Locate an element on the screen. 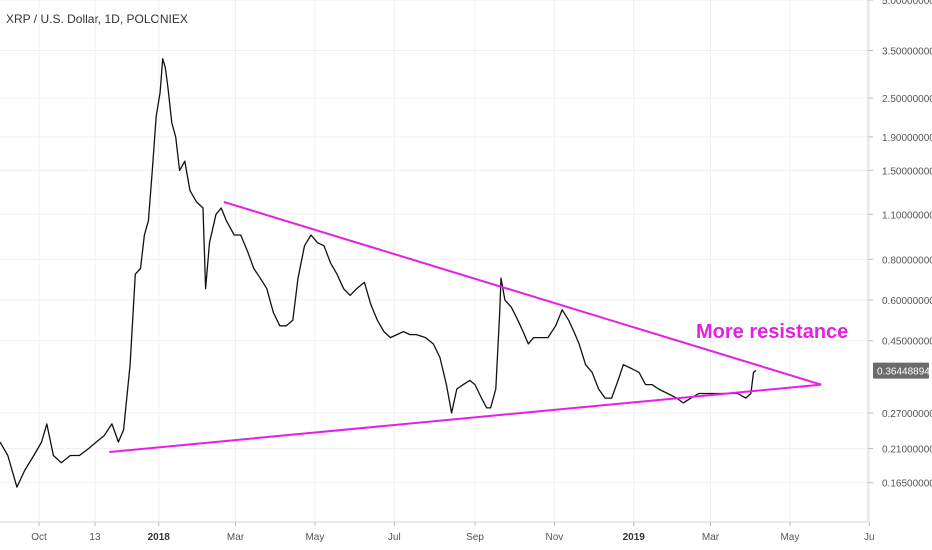 The width and height of the screenshot is (932, 550). chart-title: XRP / U.S. Dollar, 1D, POLONIEX is located at coordinates (97, 19).